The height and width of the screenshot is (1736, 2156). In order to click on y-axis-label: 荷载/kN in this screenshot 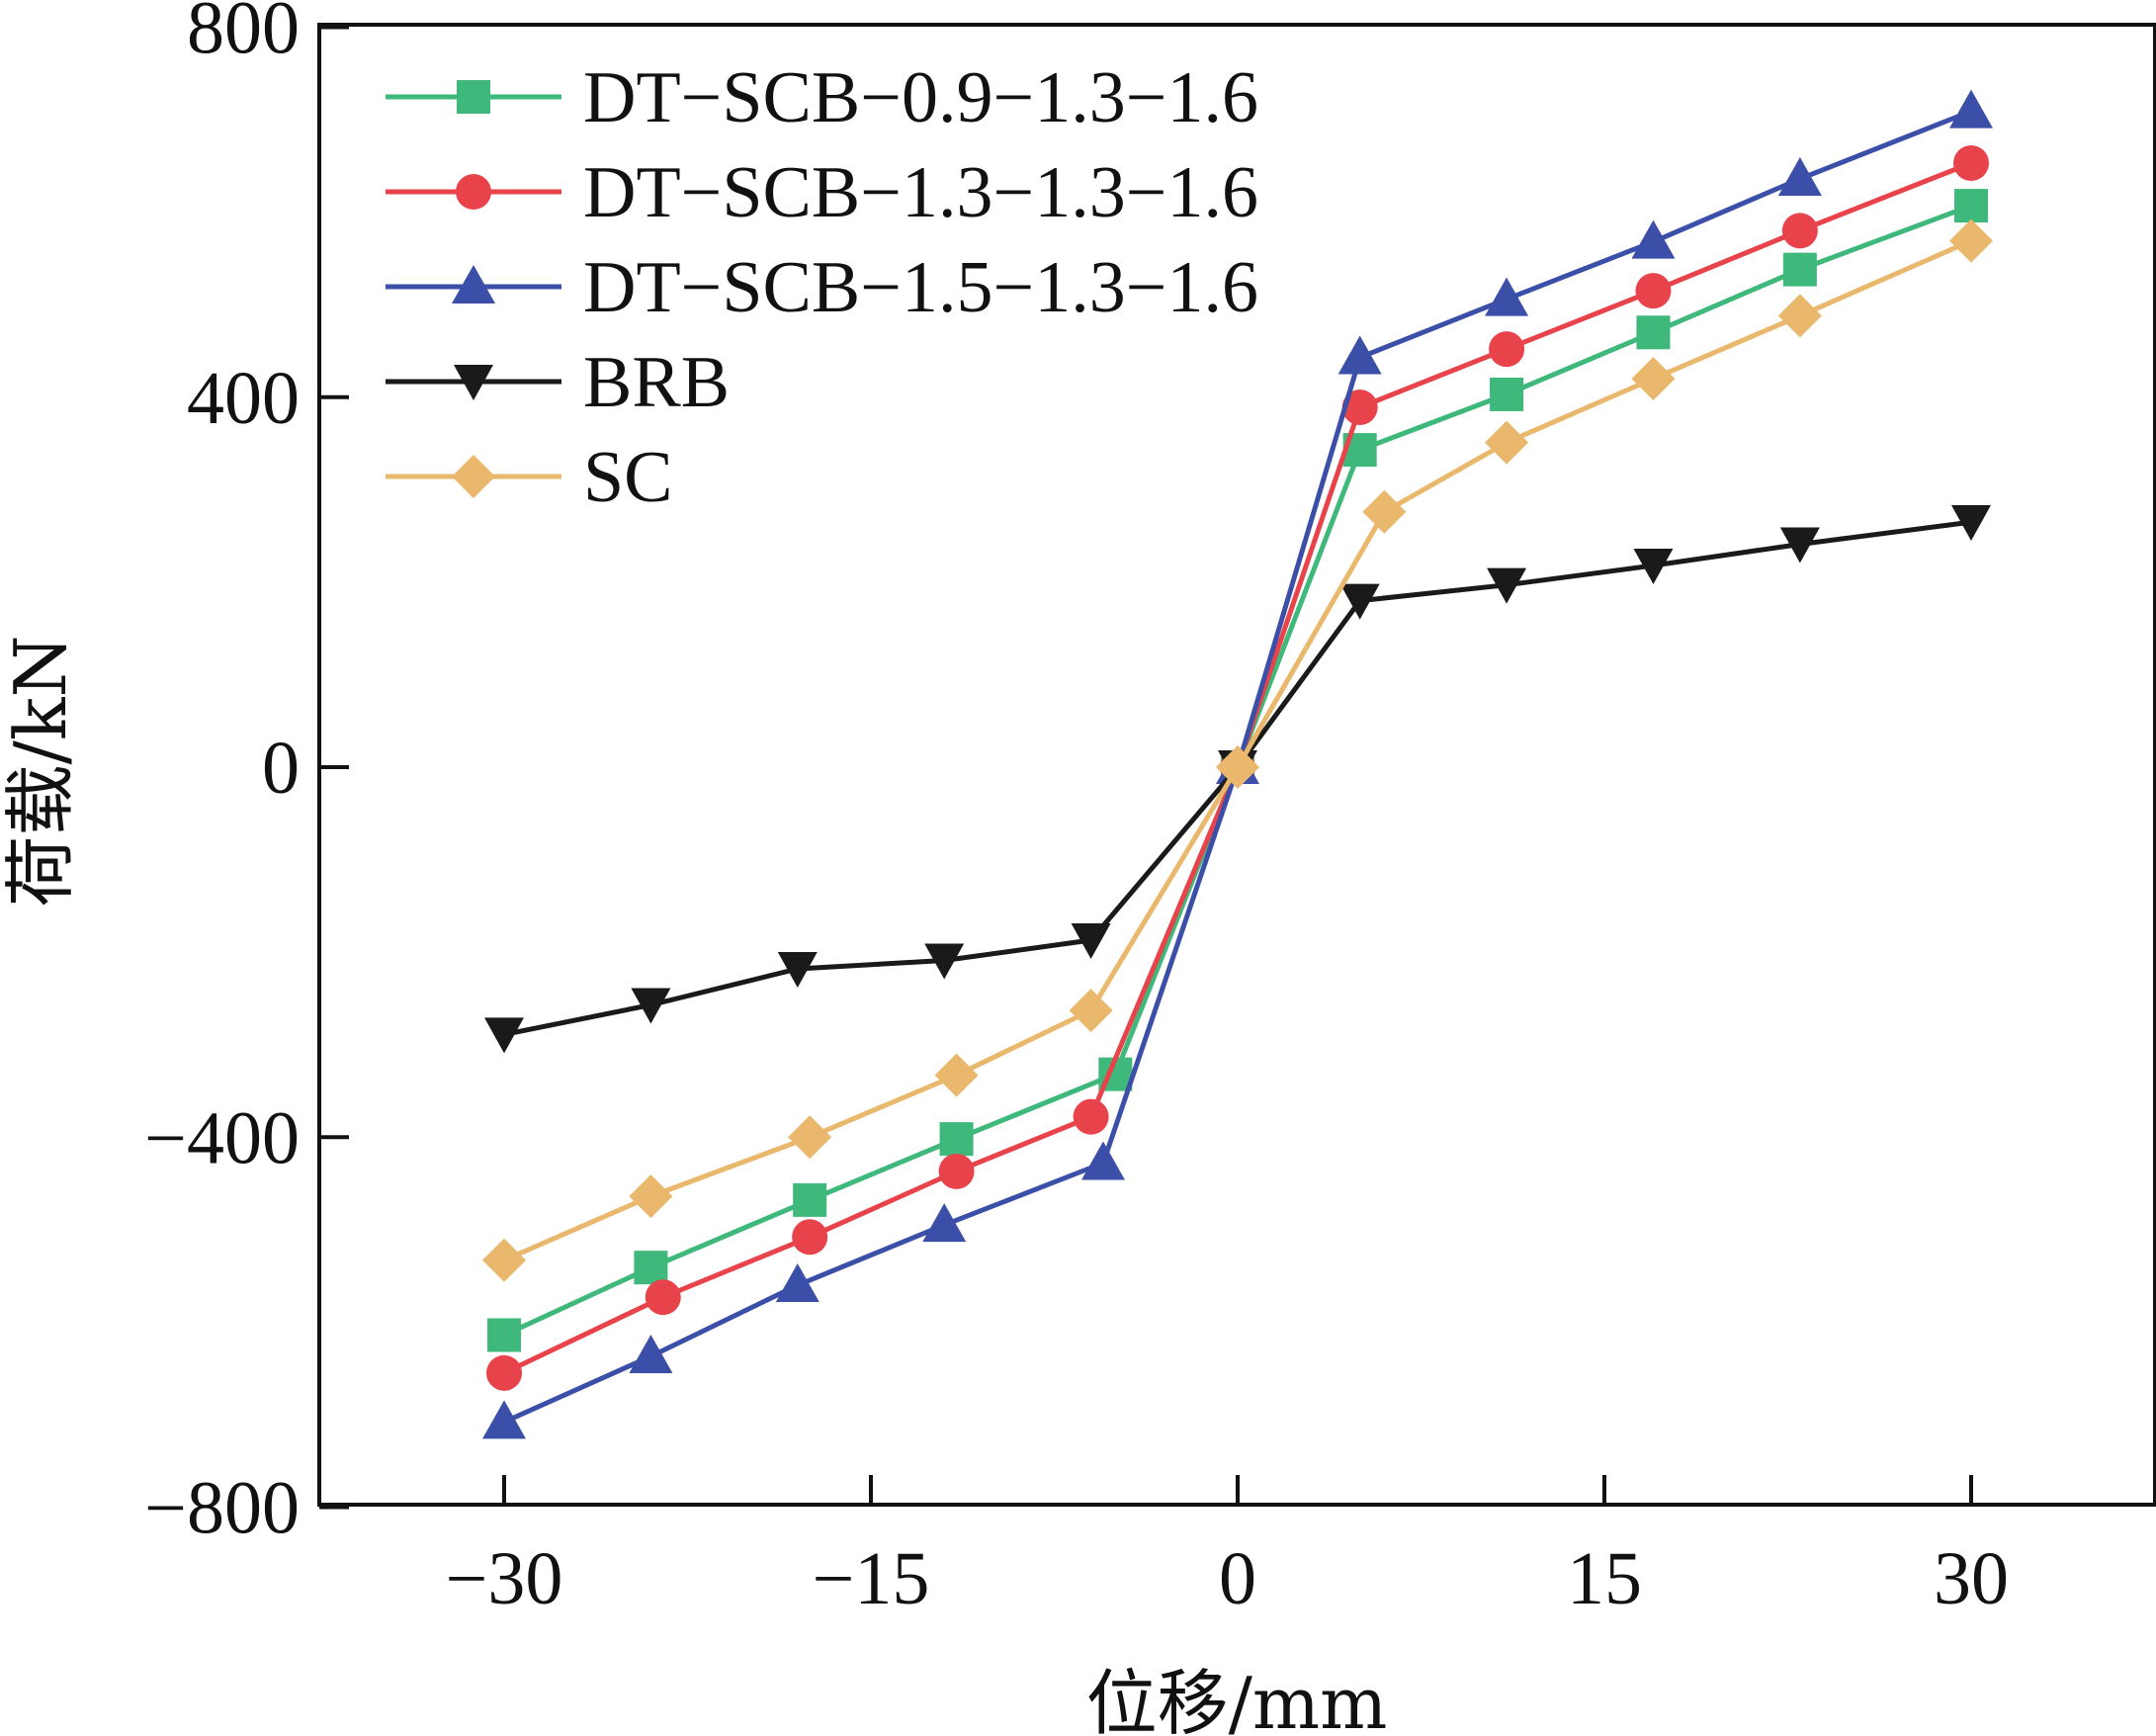, I will do `click(41, 772)`.